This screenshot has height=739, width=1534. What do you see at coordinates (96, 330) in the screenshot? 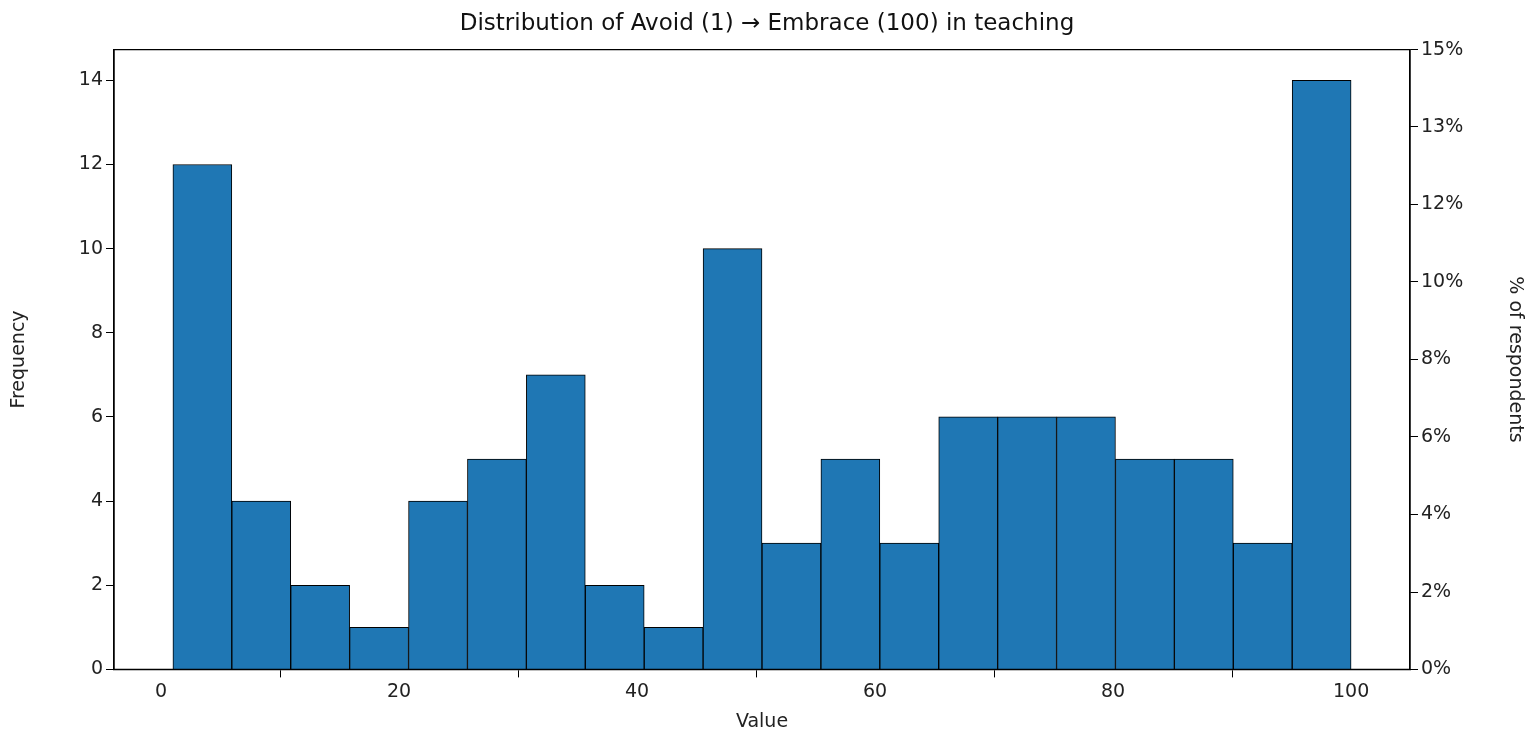
I see `y-tick-label: 8` at bounding box center [96, 330].